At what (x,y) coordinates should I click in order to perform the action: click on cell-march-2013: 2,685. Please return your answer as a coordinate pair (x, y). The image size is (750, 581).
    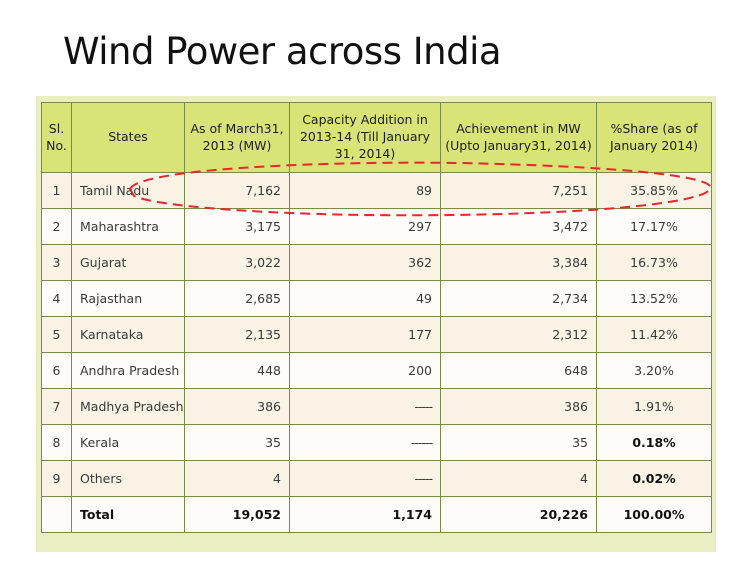
    Looking at the image, I should click on (237, 298).